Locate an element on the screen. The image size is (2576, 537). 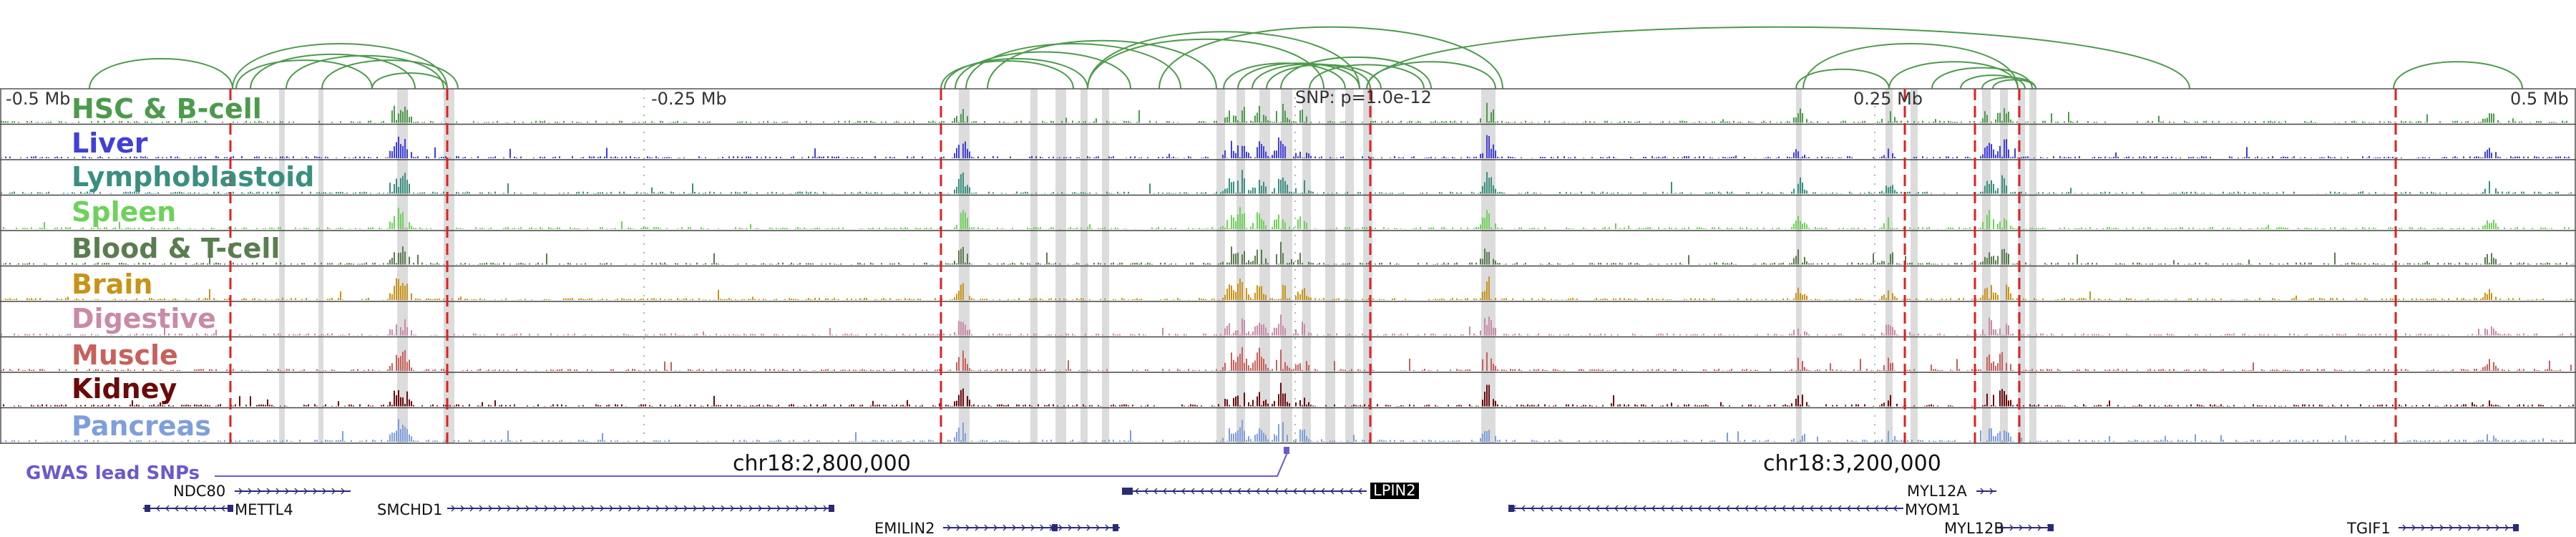
track-label-lymphoblastoid: Lymphoblastoid is located at coordinates (193, 177).